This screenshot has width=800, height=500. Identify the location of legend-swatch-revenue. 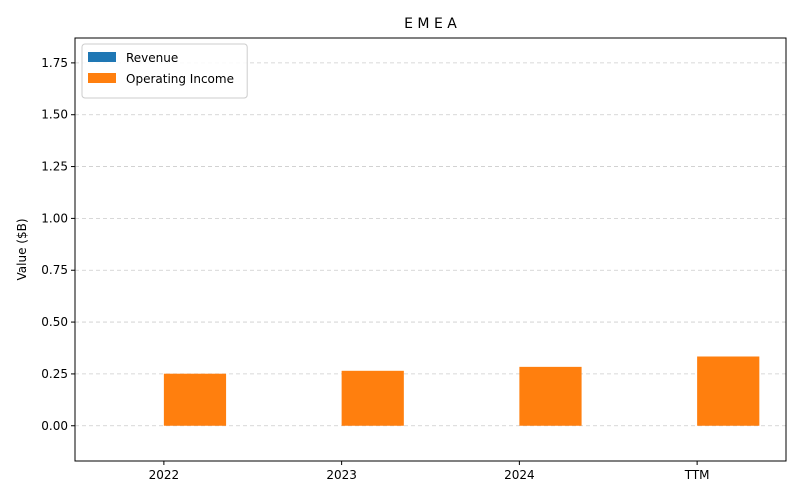
(102, 57).